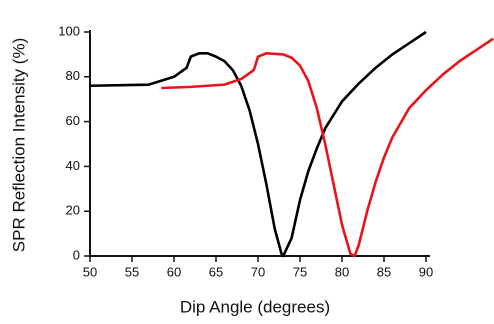 This screenshot has width=494, height=324. What do you see at coordinates (73, 120) in the screenshot?
I see `y-tick-label: 60` at bounding box center [73, 120].